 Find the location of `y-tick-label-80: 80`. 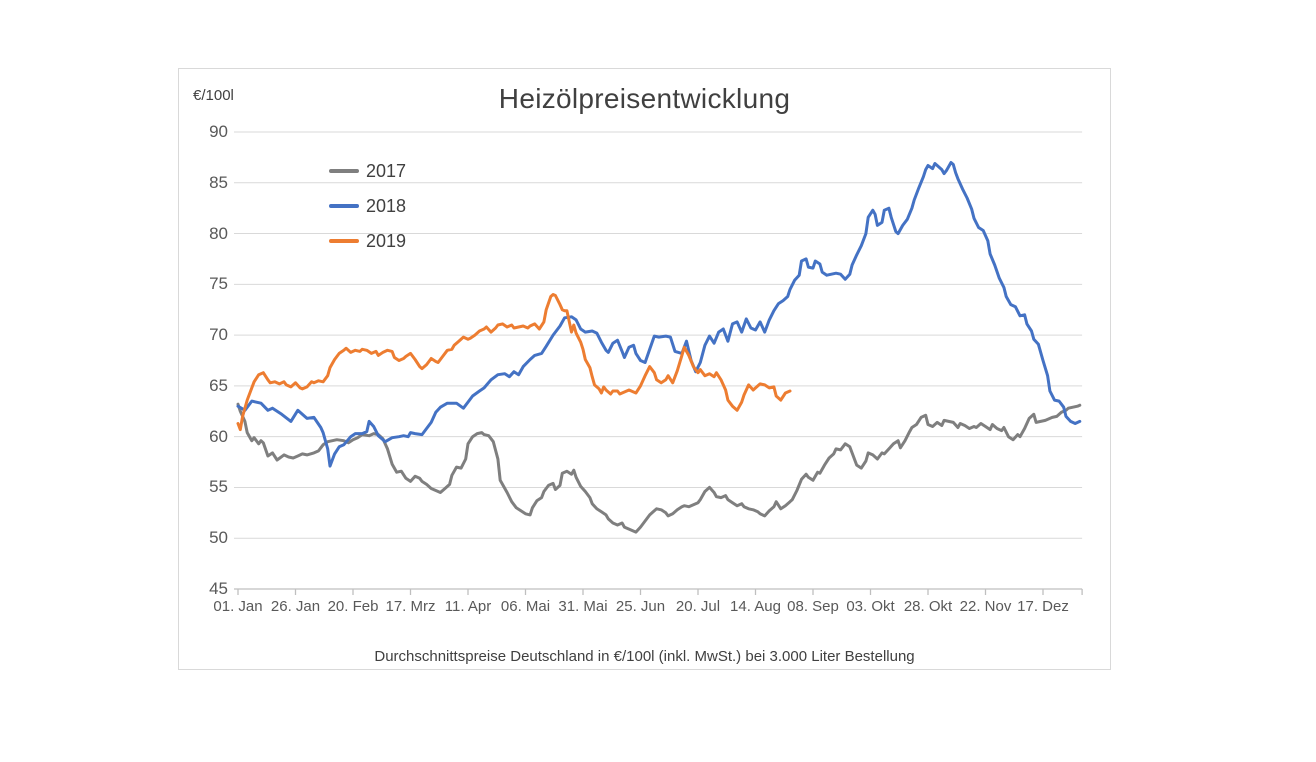

y-tick-label-80: 80 is located at coordinates (218, 233).